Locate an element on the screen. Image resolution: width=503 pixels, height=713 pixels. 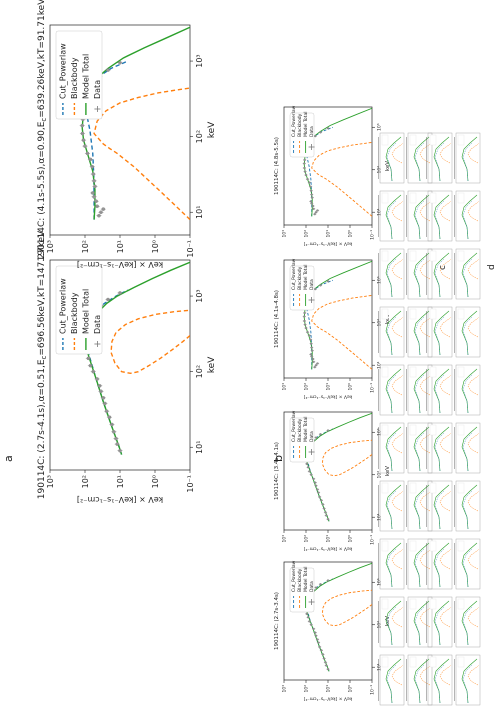
chart-title: 190114C: (2.7s-3.4s) is located at coordinates (277, 621).